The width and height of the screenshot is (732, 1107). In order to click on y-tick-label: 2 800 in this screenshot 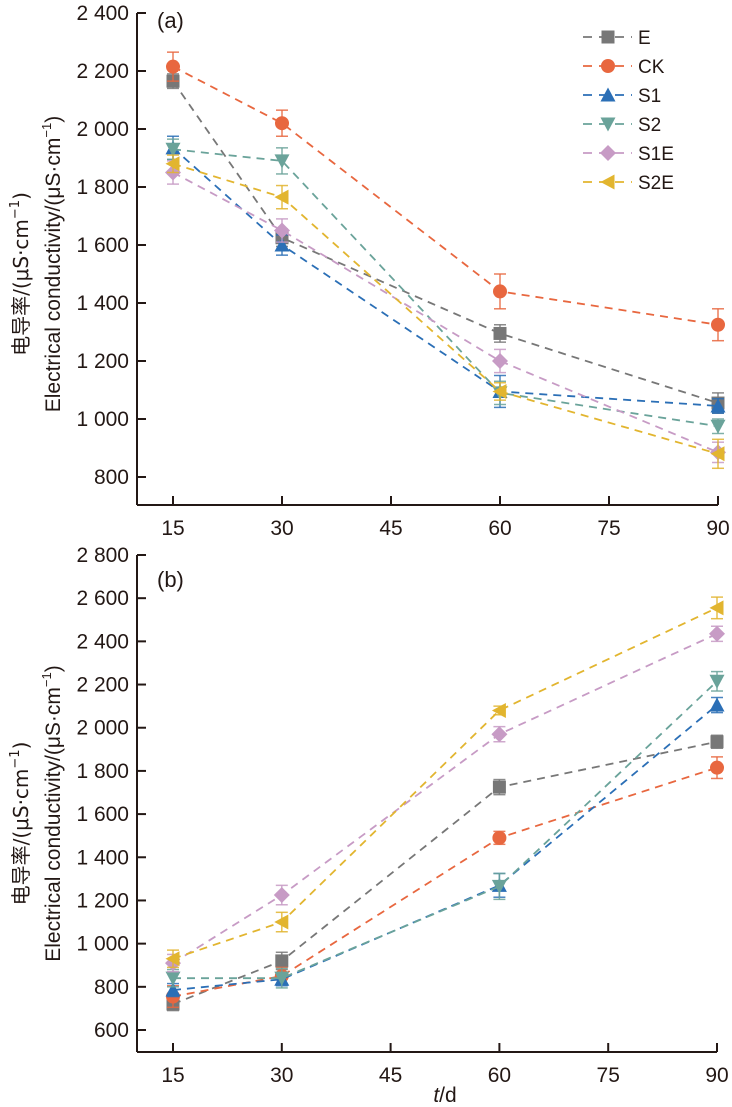, I will do `click(102, 555)`.